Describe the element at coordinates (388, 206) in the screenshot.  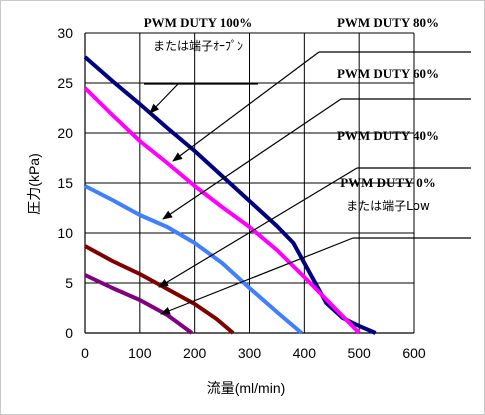
I see `annotation-sublabel: または端子Low` at that location.